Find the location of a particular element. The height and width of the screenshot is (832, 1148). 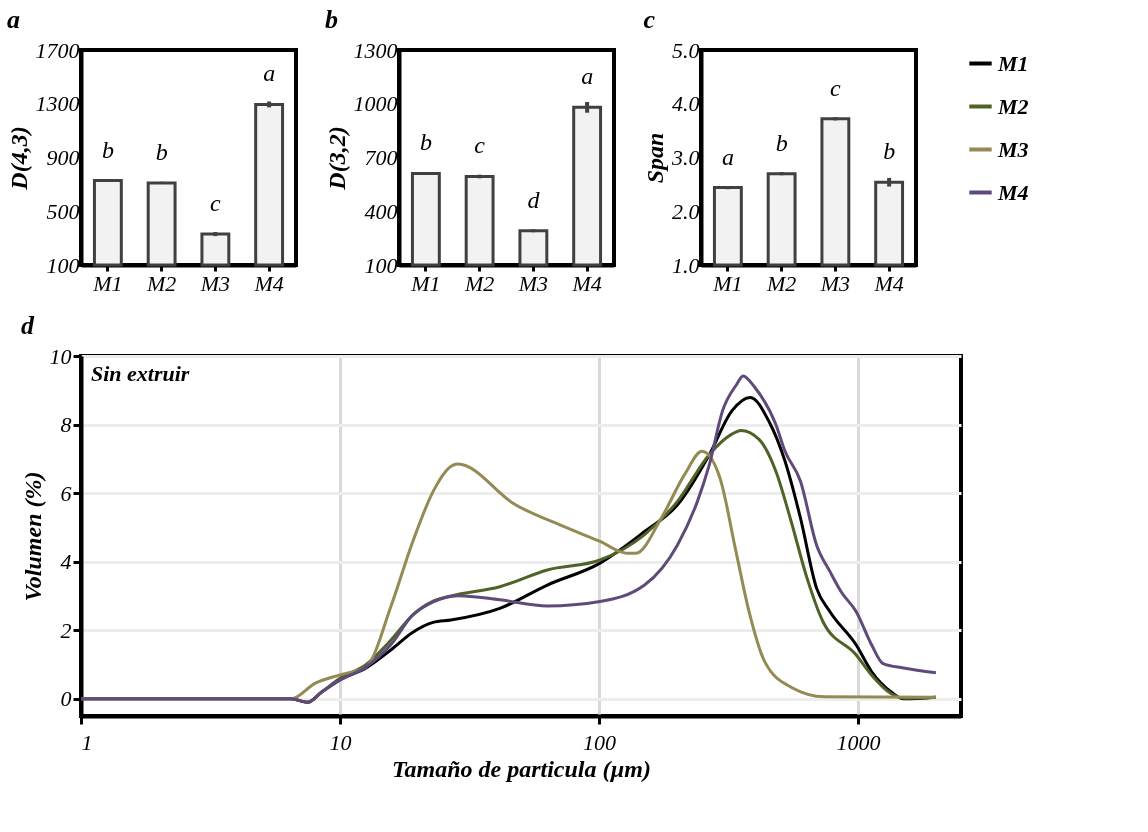

y-tick-label: 10 is located at coordinates (60, 356).